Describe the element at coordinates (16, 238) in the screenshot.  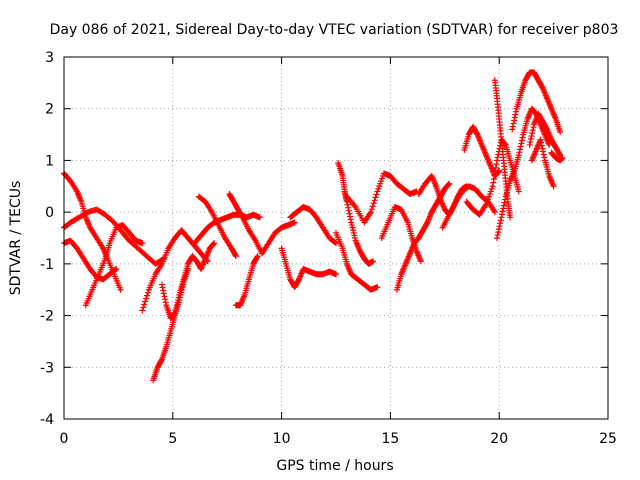
I see `y-axis-label: SDTVAR / TECUs` at that location.